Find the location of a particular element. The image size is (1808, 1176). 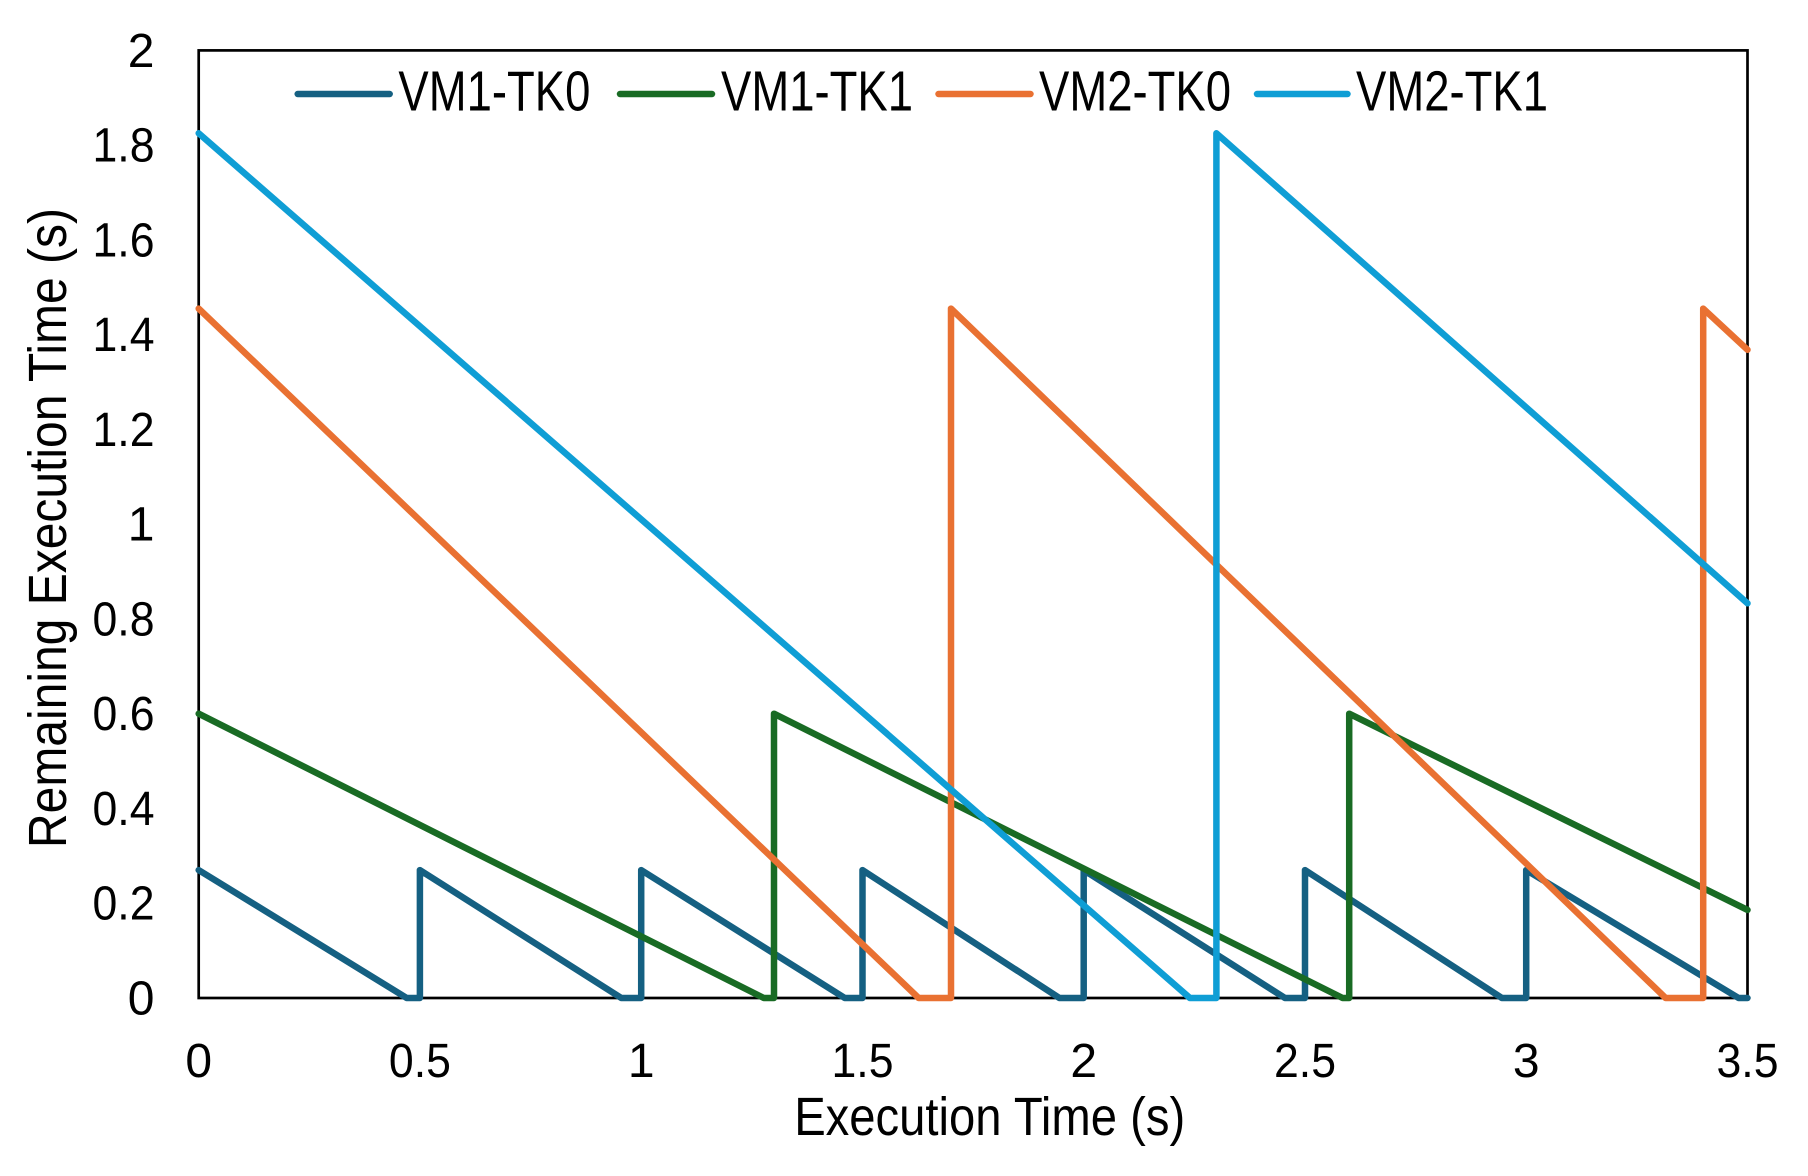

svg-text: VM2-TK1 is located at coordinates (1452, 92).